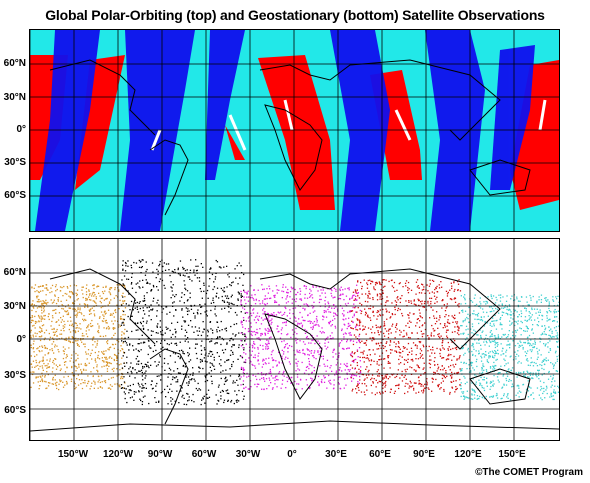 The width and height of the screenshot is (590, 483). I want to click on lon-label-90w: 90°W, so click(160, 454).